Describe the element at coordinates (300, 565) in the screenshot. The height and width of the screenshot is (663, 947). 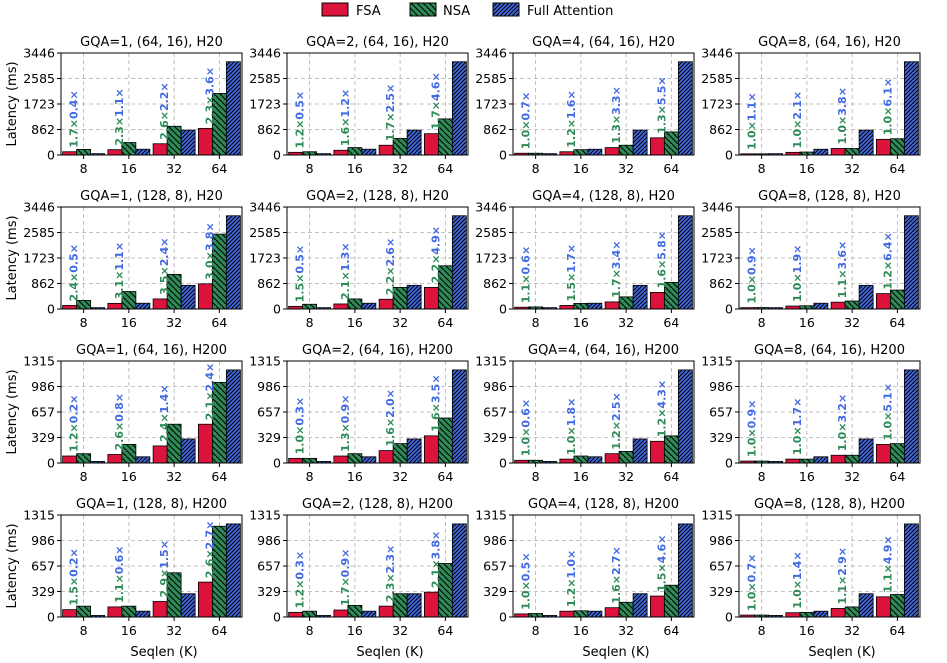
I see `speedup-vs-full: 0.3×` at that location.